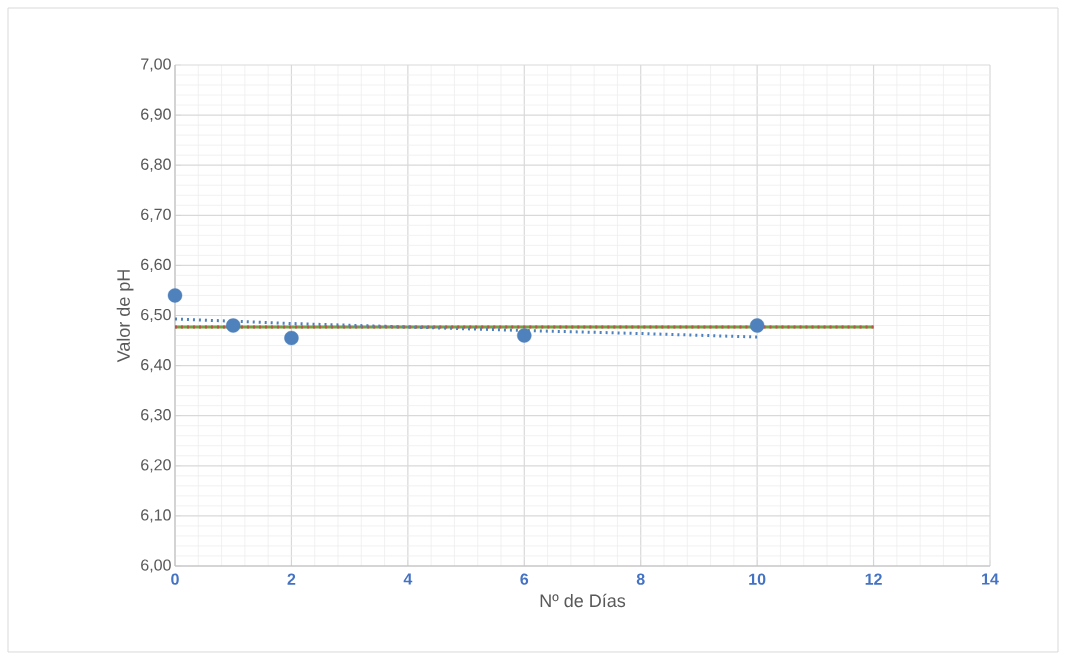 The width and height of the screenshot is (1066, 653). I want to click on x-tick-label: 10, so click(757, 579).